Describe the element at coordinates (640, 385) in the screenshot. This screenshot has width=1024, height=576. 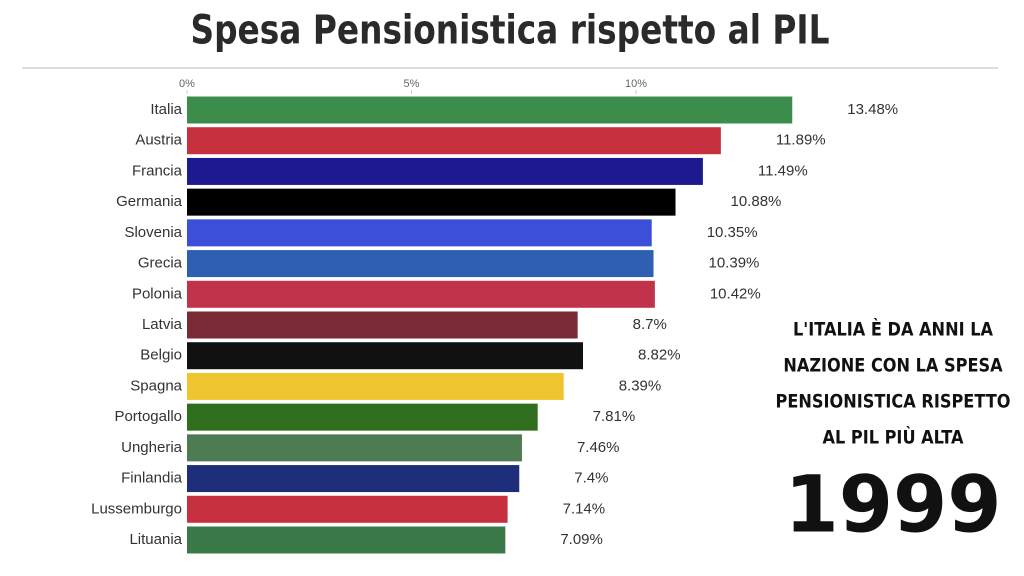
I see `value-label: 8.39%` at that location.